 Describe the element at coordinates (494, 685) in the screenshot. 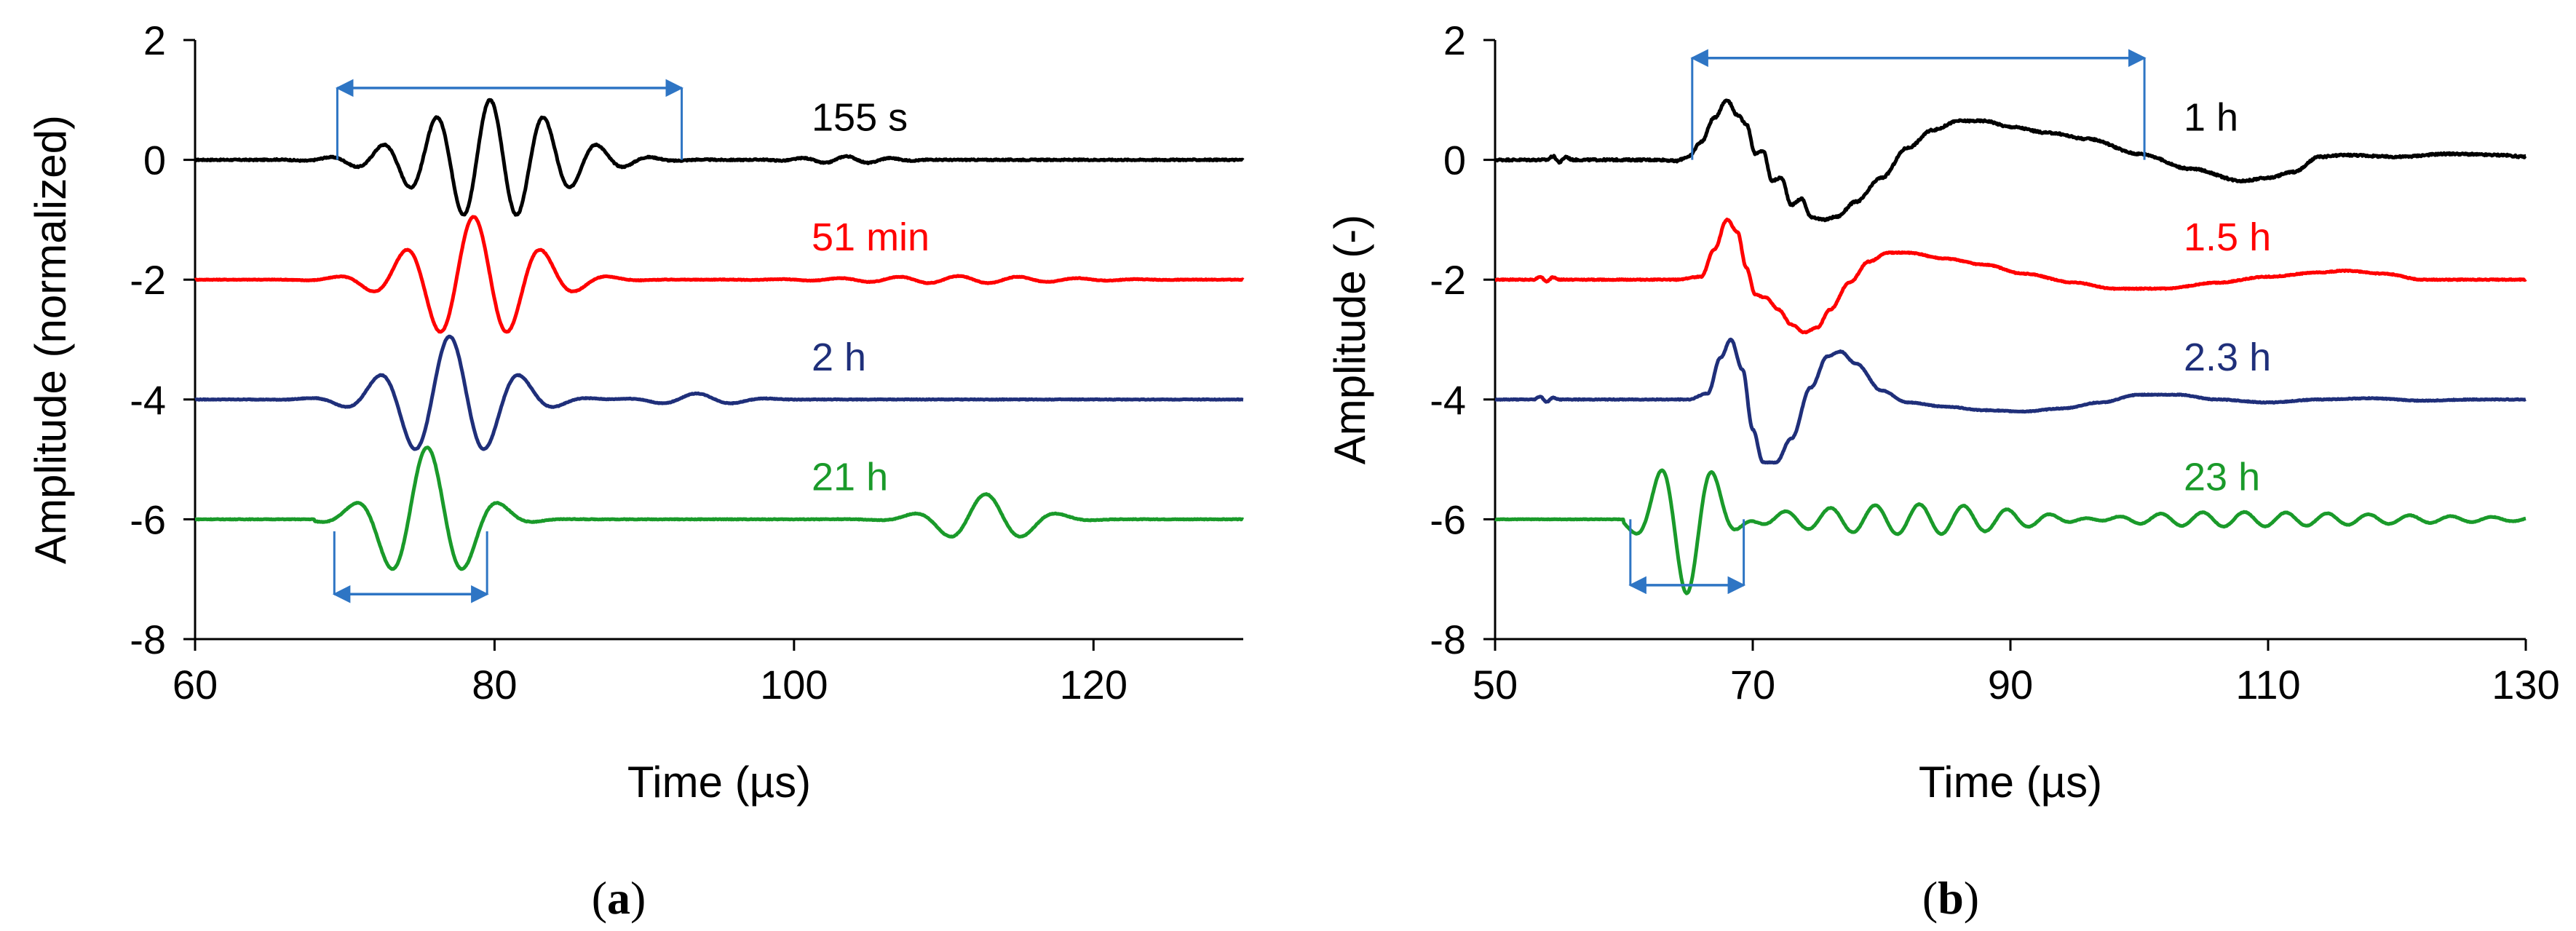

I see `panel-a-x-tick-label: 80` at that location.